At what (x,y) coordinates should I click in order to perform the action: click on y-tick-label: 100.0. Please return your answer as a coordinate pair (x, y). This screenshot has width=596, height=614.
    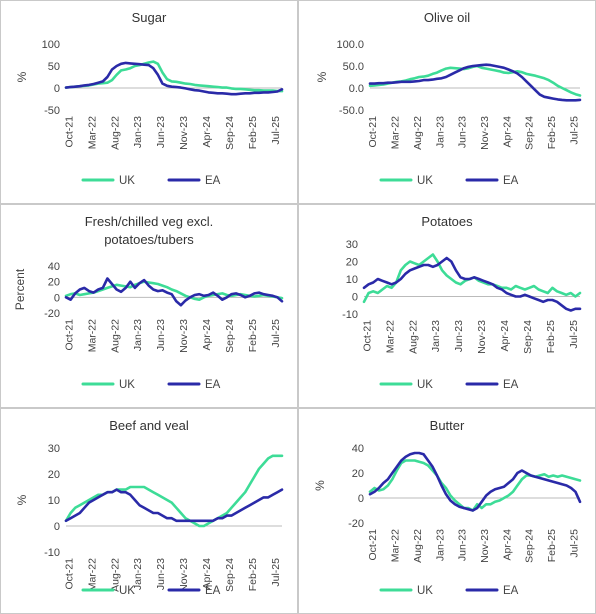
    Looking at the image, I should click on (350, 45).